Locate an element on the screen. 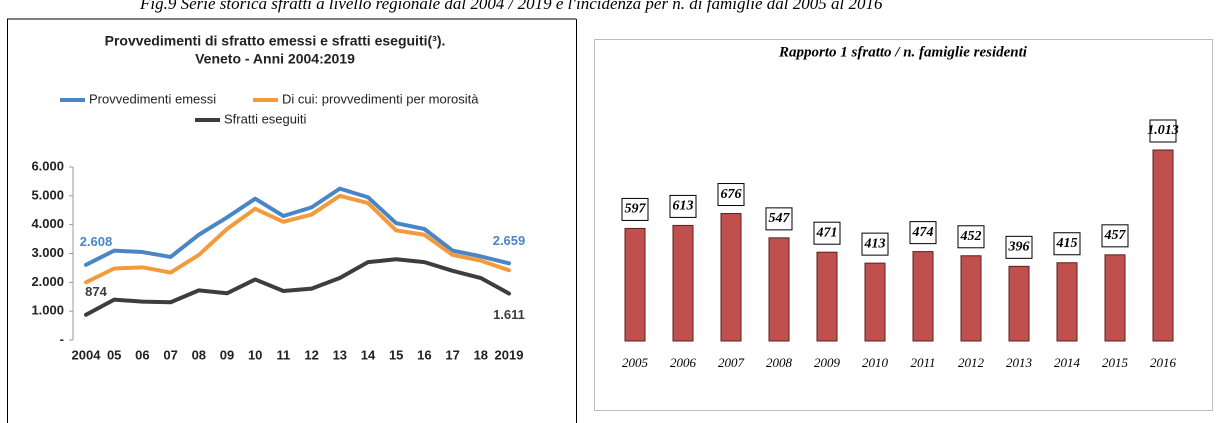 The image size is (1226, 423). data-label: 676 is located at coordinates (731, 194).